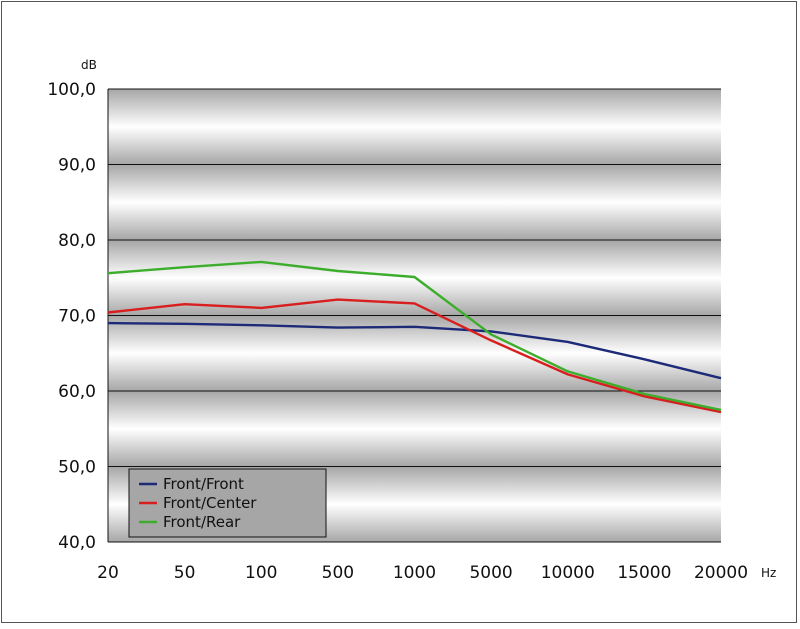 Image resolution: width=800 pixels, height=629 pixels. I want to click on x-tick-label: 500, so click(338, 573).